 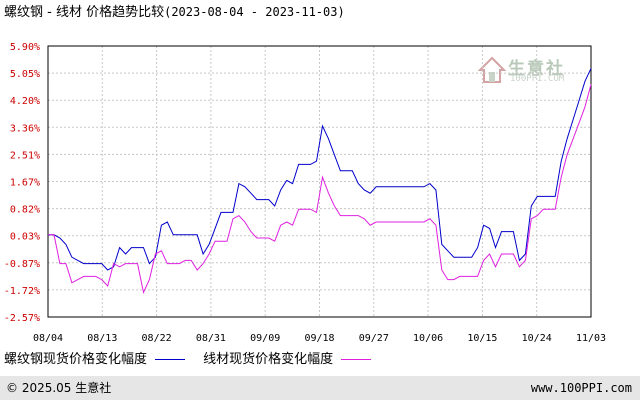 What do you see at coordinates (268, 359) in the screenshot?
I see `legend-label-wire-rod: 线材现货价格变化幅度` at bounding box center [268, 359].